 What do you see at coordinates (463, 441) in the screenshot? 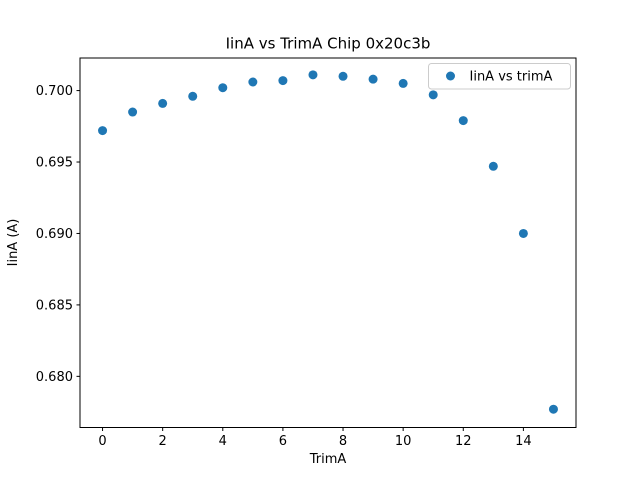
I see `x-tick-label: 12` at bounding box center [463, 441].